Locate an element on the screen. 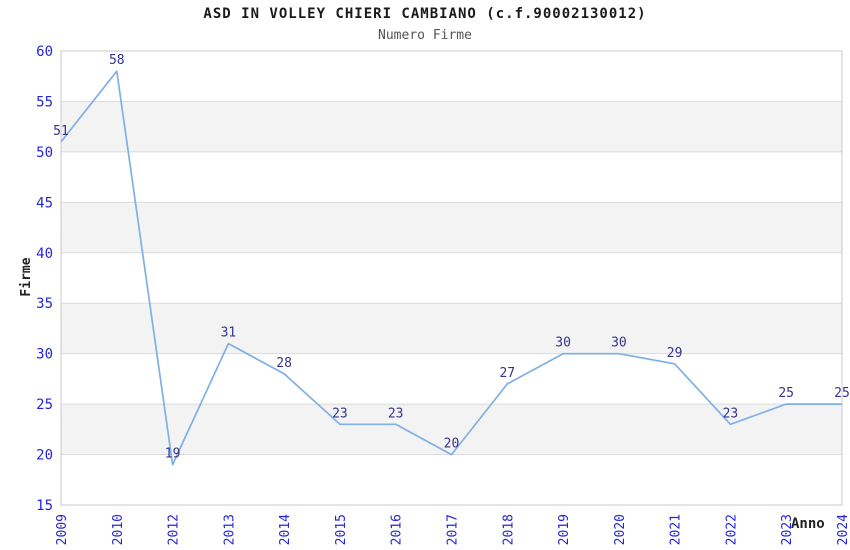  x-tick-label: 2022 is located at coordinates (731, 529).